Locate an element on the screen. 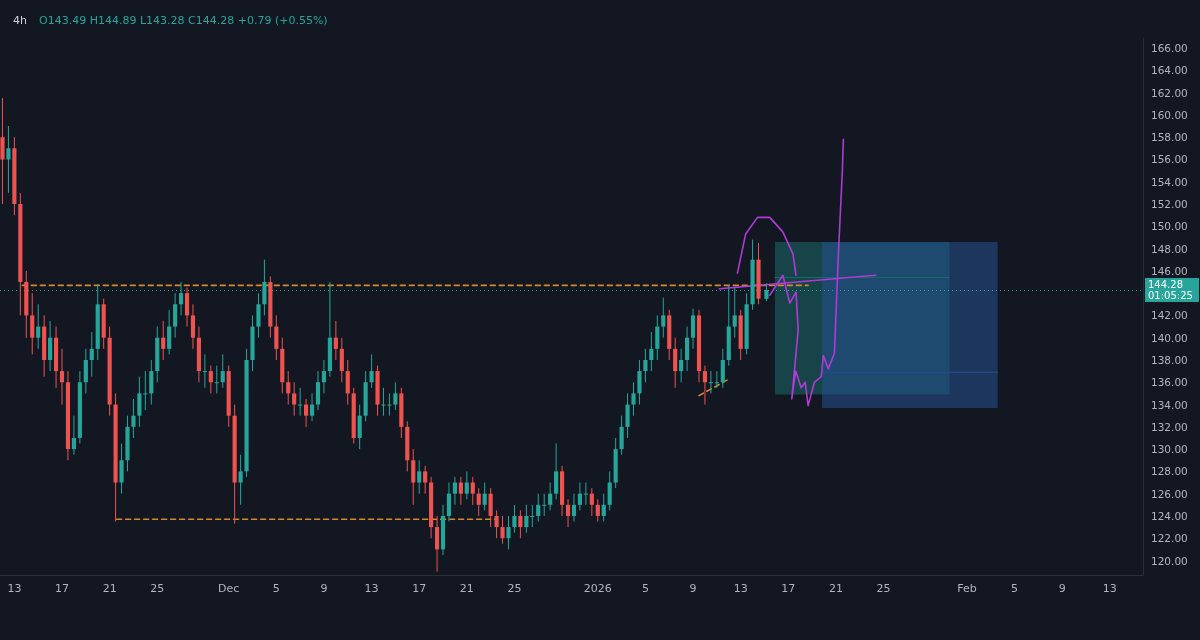 The image size is (1200, 640). y-tick-label: 160.00 is located at coordinates (1169, 114).